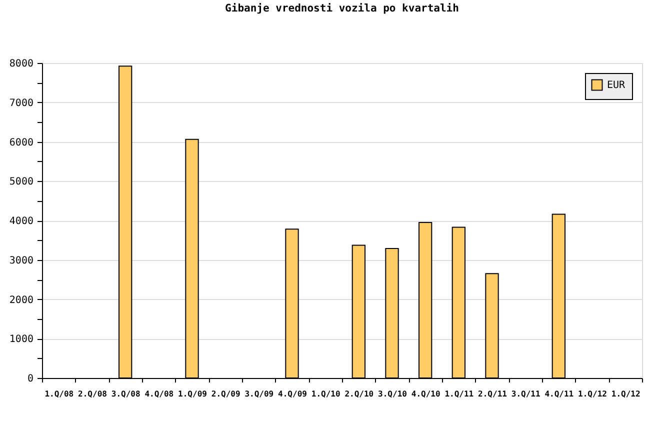 The image size is (660, 440). Describe the element at coordinates (525, 394) in the screenshot. I see `x-tick-label: 3.Q/11` at that location.